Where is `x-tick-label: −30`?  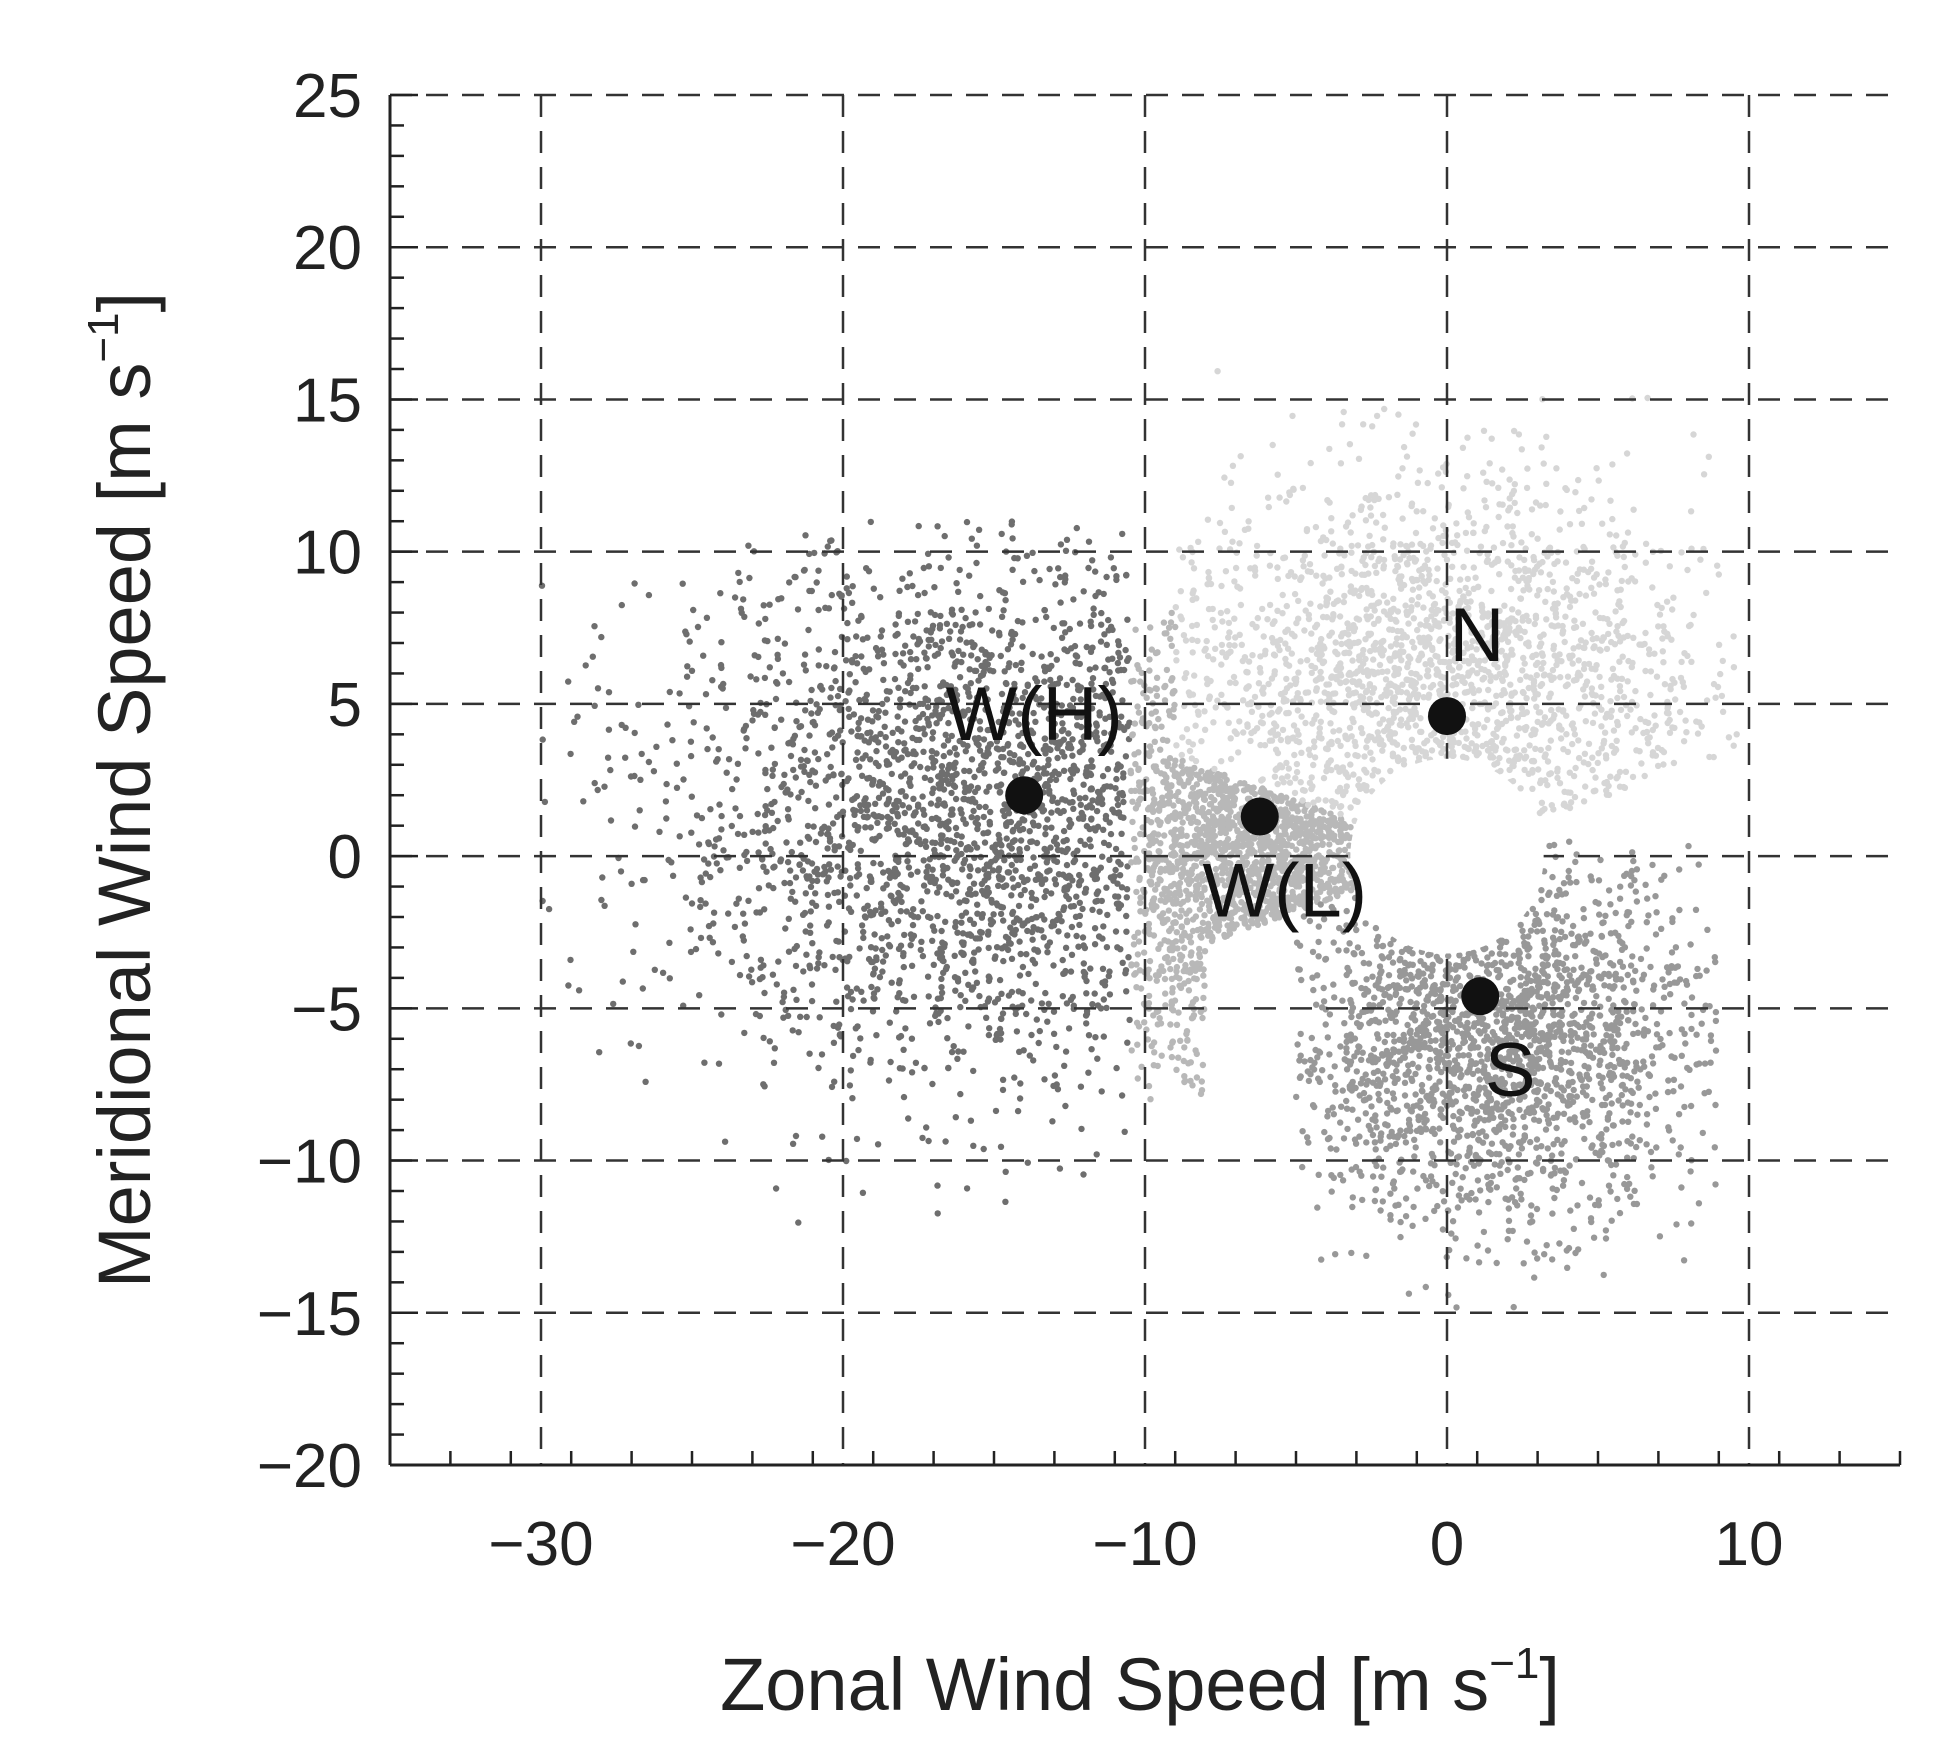
x-tick-label: −30 is located at coordinates (540, 1544).